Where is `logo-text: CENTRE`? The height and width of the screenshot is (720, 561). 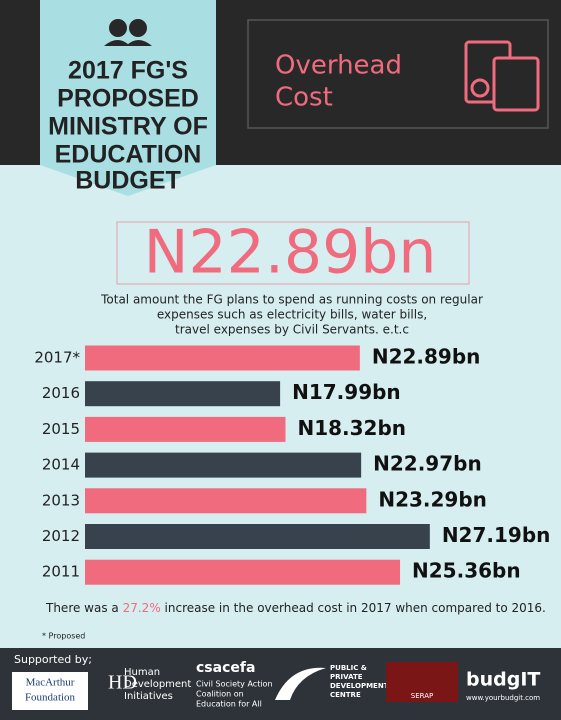
logo-text: CENTRE is located at coordinates (345, 695).